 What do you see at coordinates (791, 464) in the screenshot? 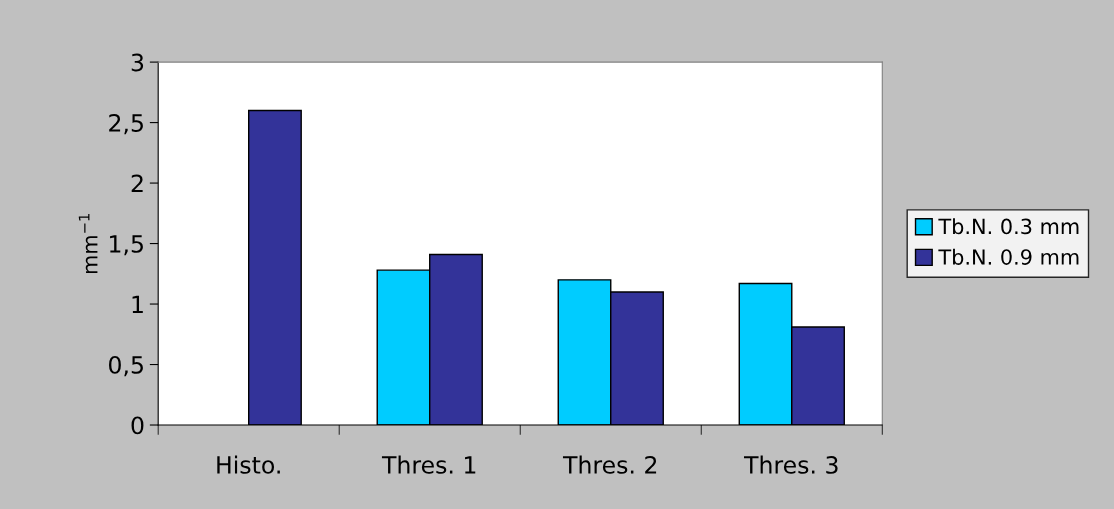
I see `x-tick-label: Thres. 3` at bounding box center [791, 464].